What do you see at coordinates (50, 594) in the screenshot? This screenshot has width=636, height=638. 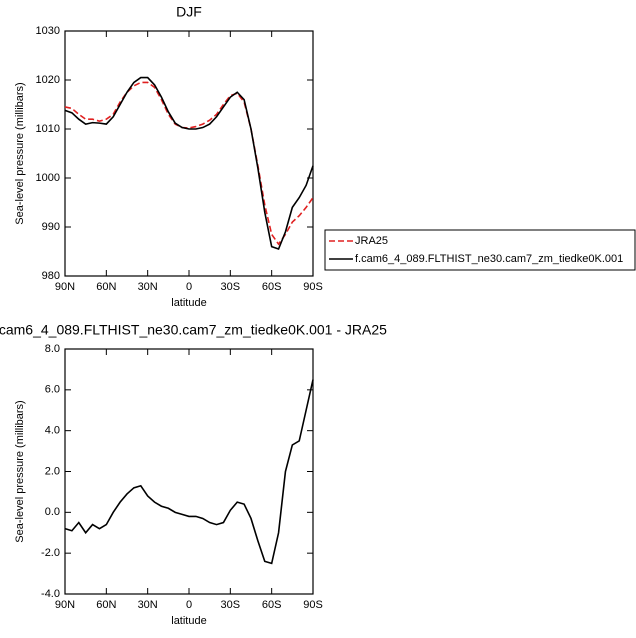 I see `y-tick-label: -4.0` at bounding box center [50, 594].